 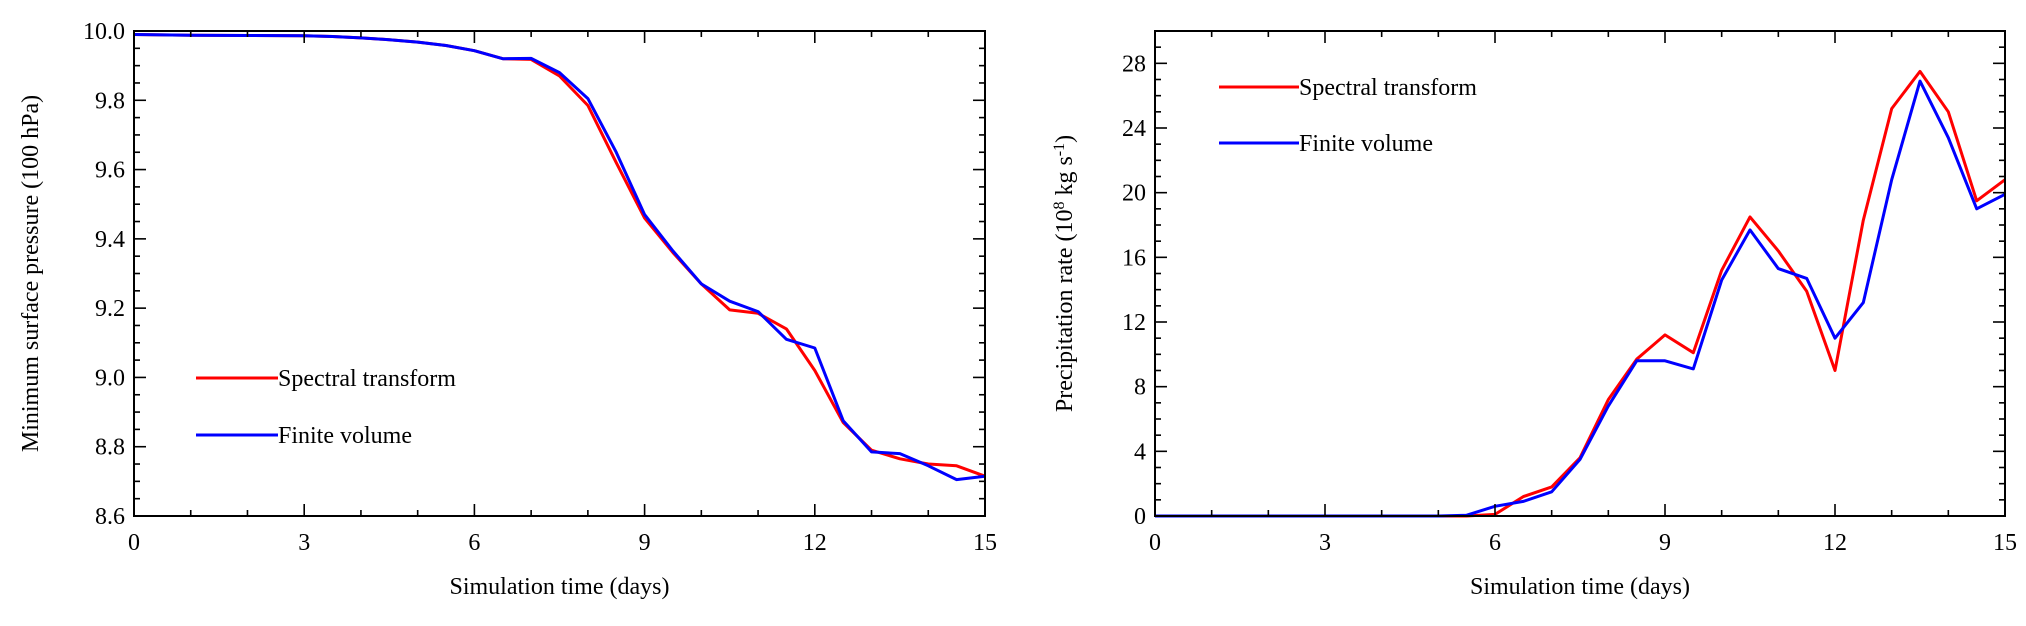 I want to click on precipitation-legend: Spectral transform Finite volume, so click(x=1348, y=116).